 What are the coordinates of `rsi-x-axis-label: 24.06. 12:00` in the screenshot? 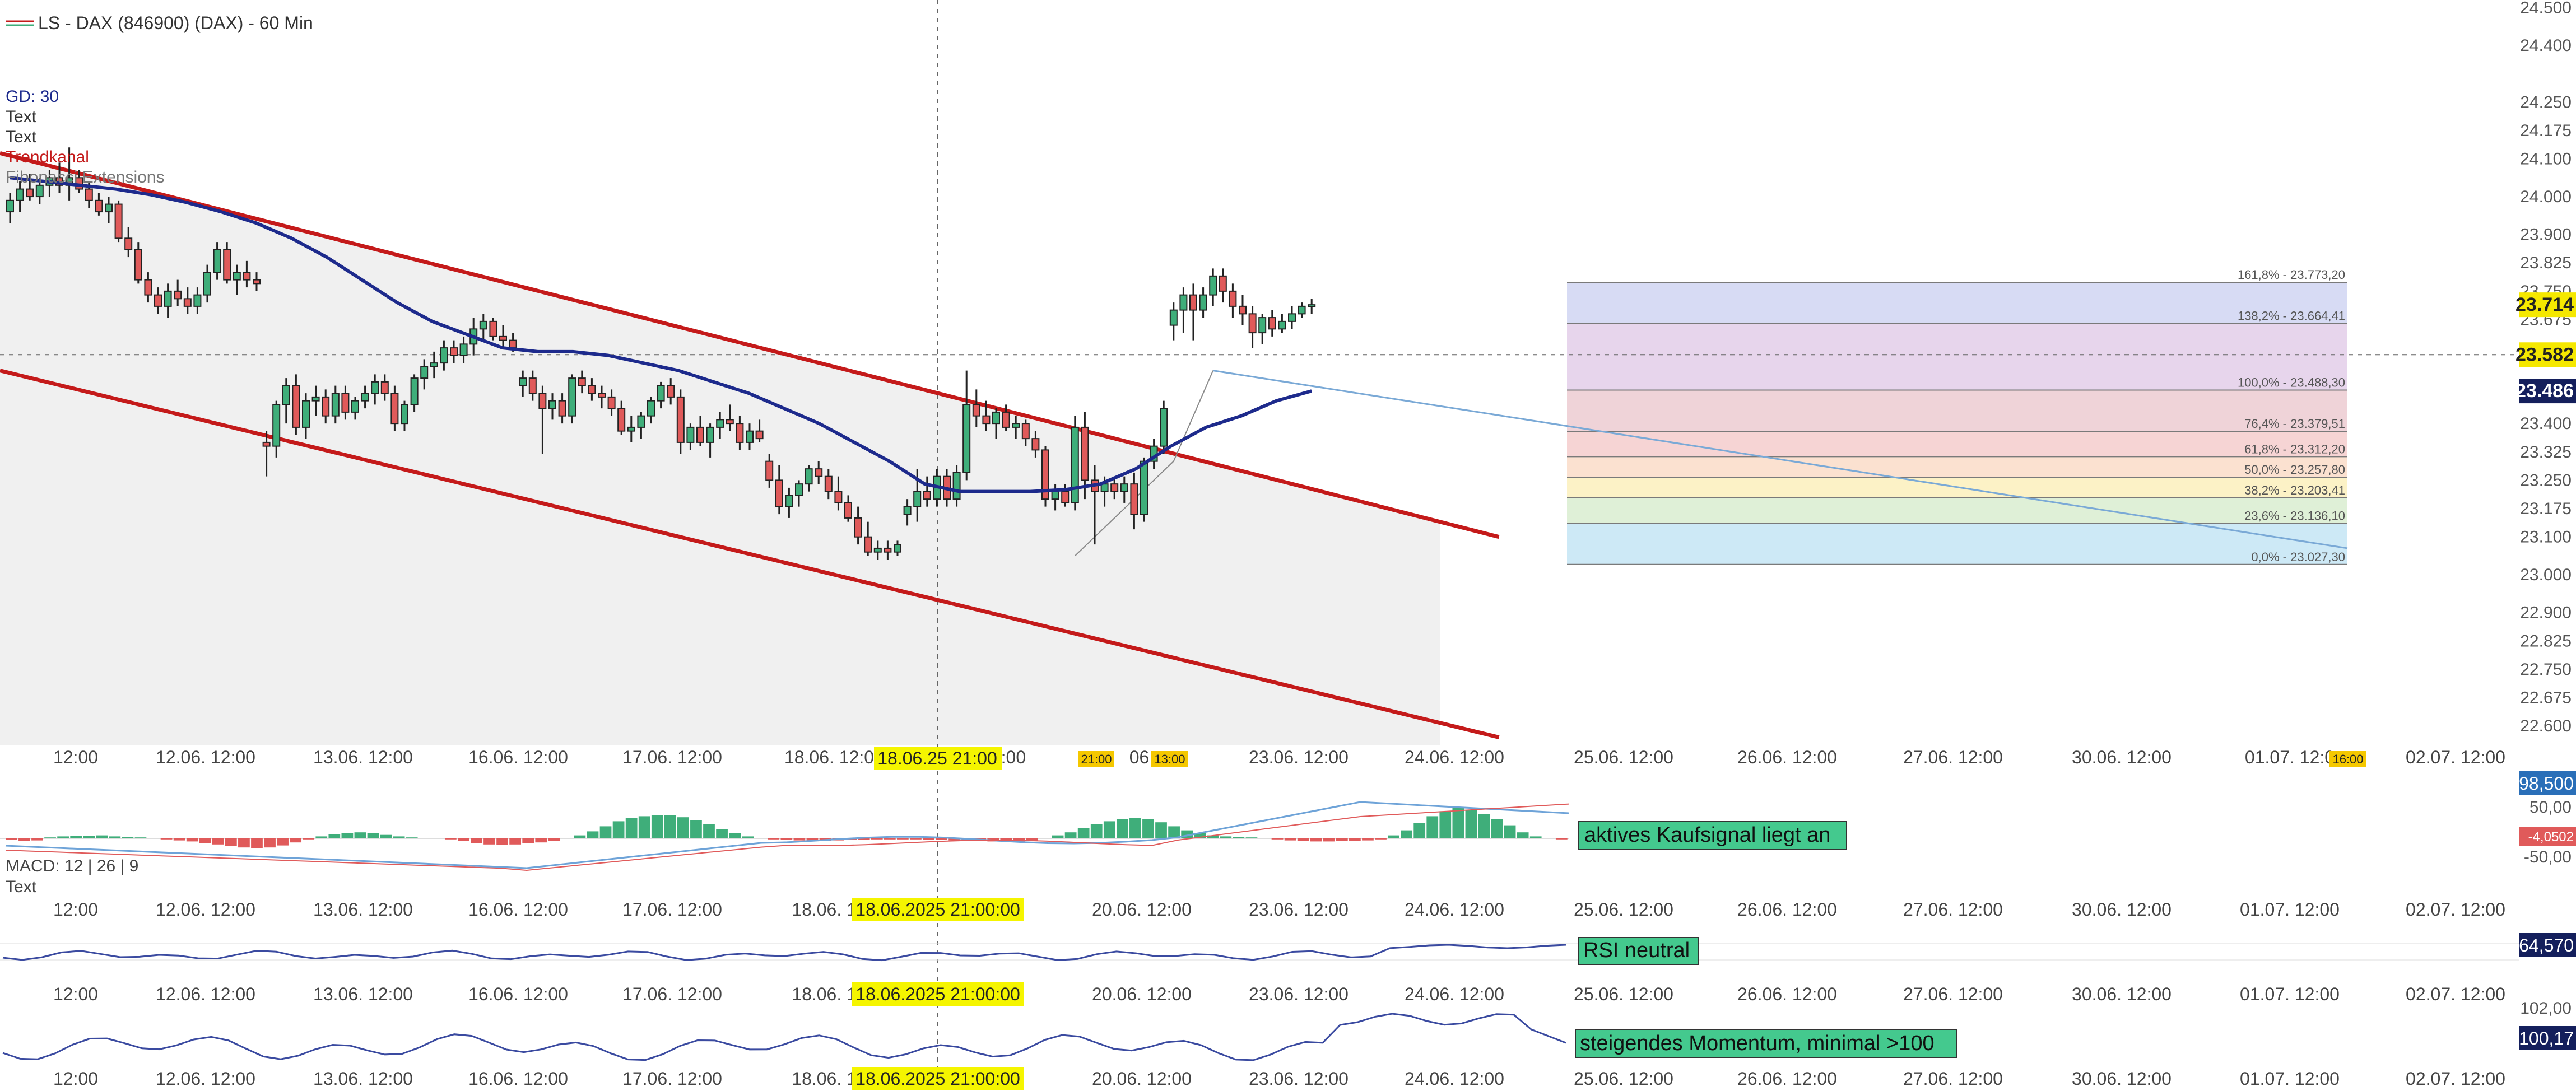 It's located at (1455, 994).